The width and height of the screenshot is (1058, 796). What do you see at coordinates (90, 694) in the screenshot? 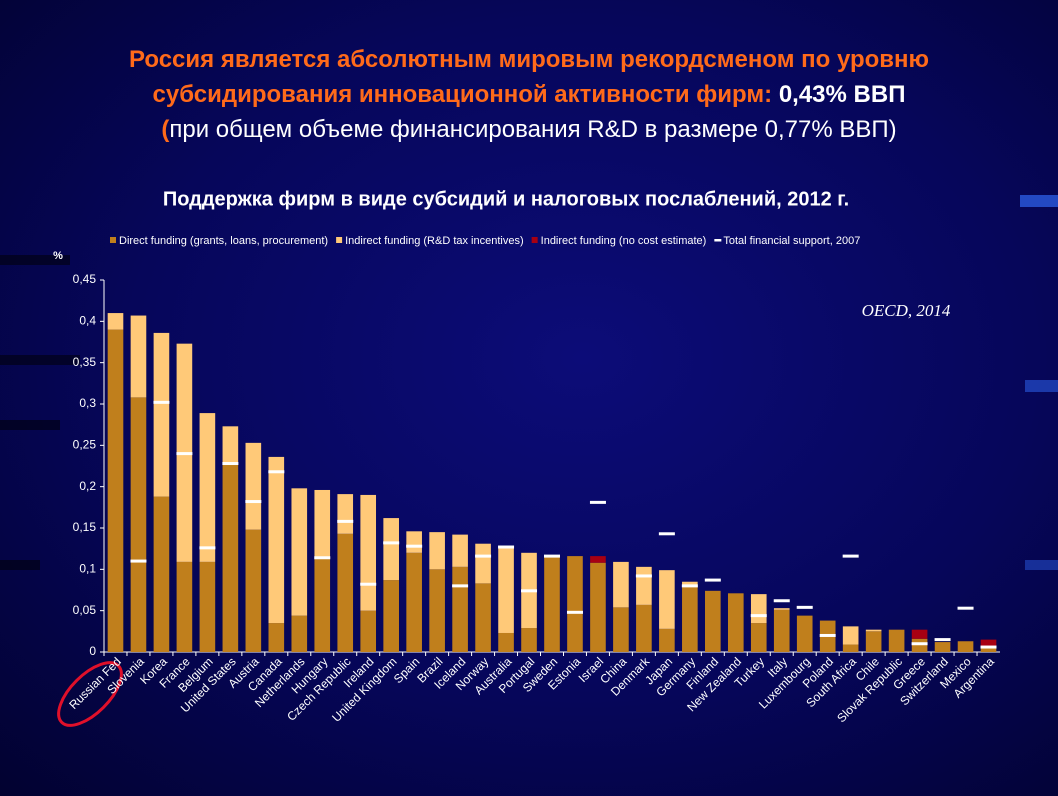
I see `highlight-ellipse` at bounding box center [90, 694].